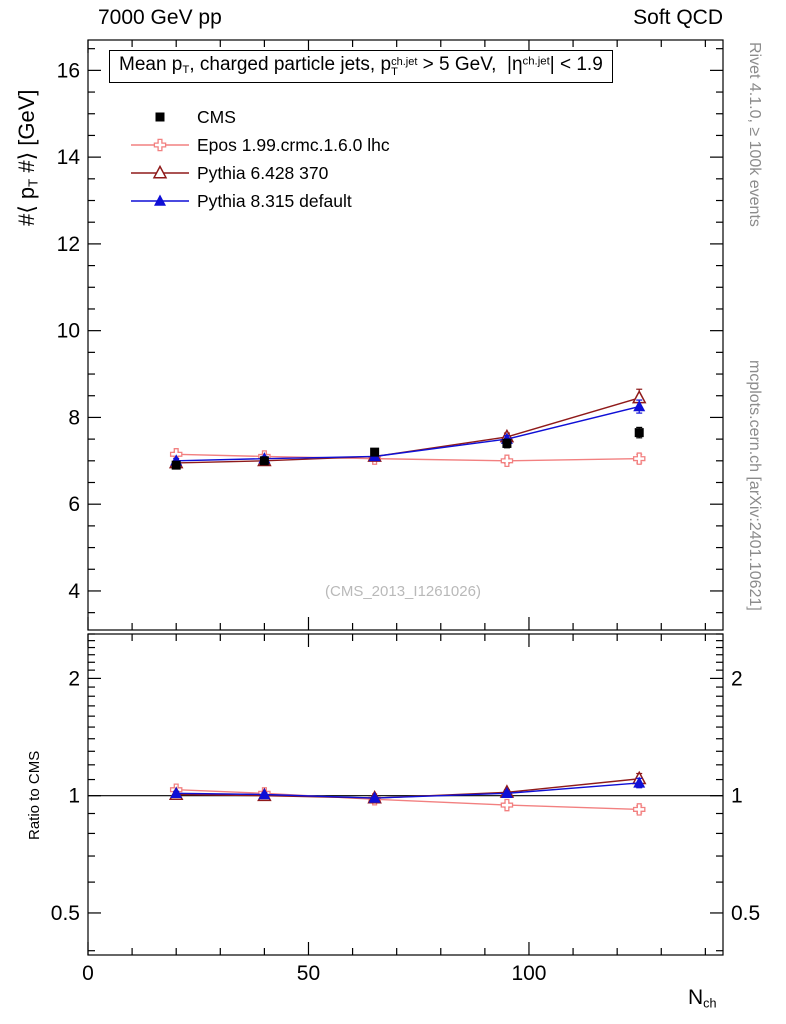  Describe the element at coordinates (33, 182) in the screenshot. I see `y-title-sub: T` at that location.